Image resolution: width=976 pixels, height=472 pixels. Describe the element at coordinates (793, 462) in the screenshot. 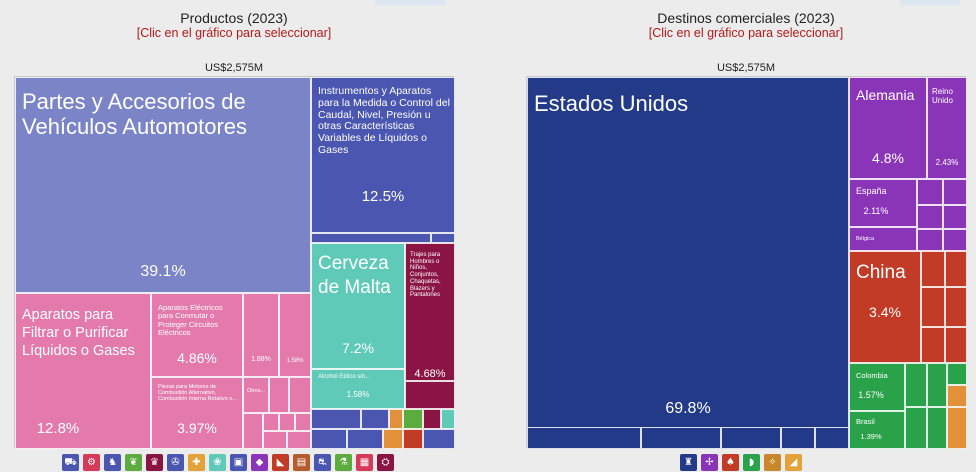

I see `africa-icon: ◢` at that location.